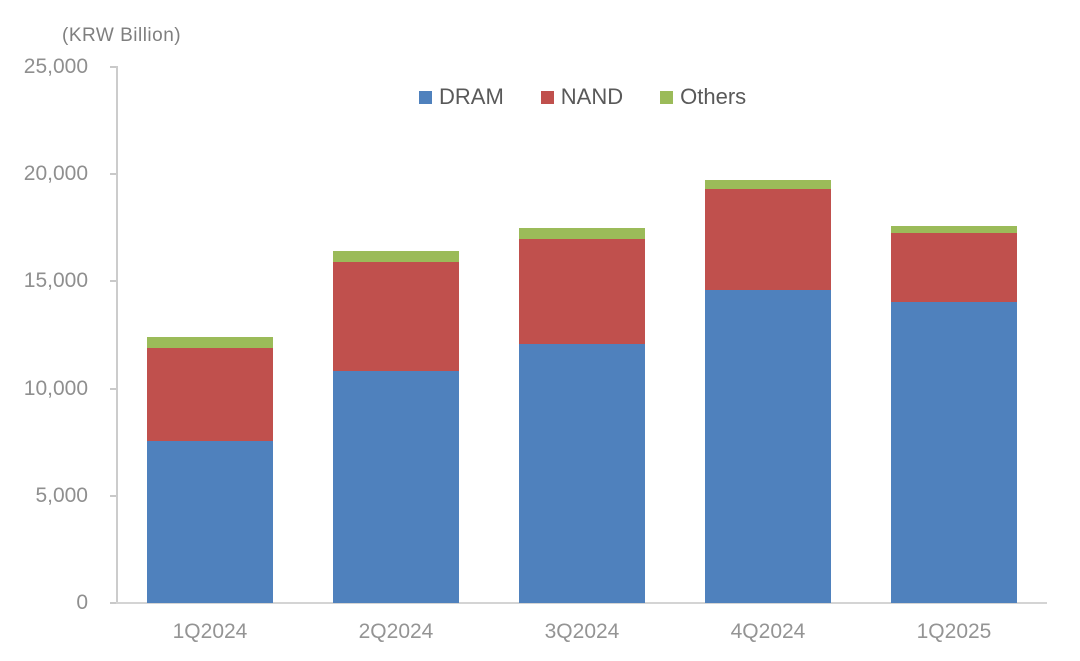 The width and height of the screenshot is (1080, 661). What do you see at coordinates (581, 603) in the screenshot?
I see `x-axis-line` at bounding box center [581, 603].